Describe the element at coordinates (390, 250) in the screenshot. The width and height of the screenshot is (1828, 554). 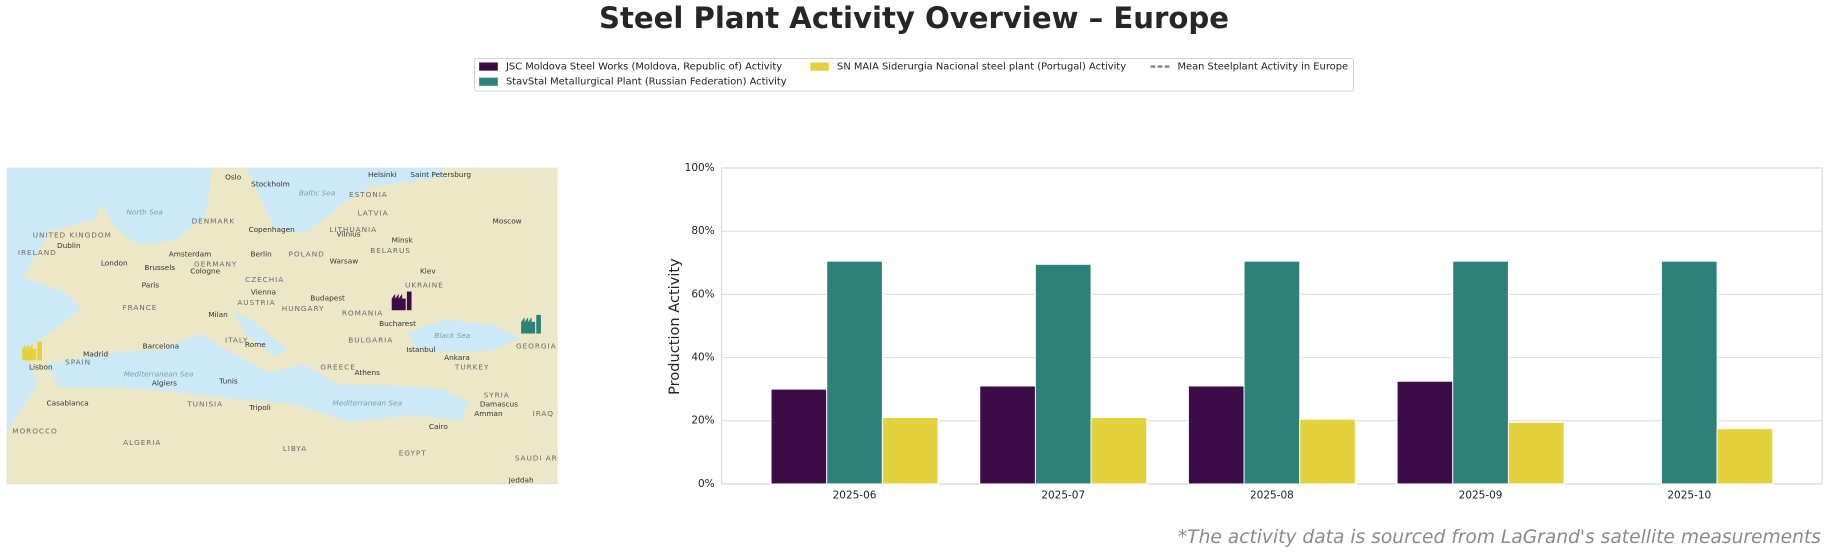
I see `map-label: BELARUS` at that location.